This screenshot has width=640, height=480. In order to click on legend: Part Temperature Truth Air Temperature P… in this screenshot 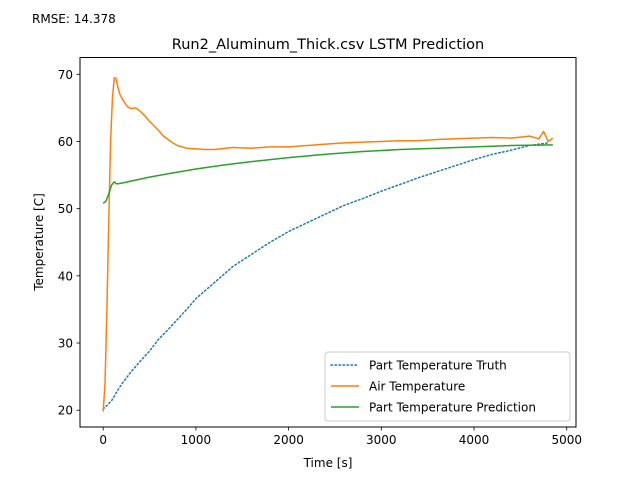, I will do `click(447, 386)`.